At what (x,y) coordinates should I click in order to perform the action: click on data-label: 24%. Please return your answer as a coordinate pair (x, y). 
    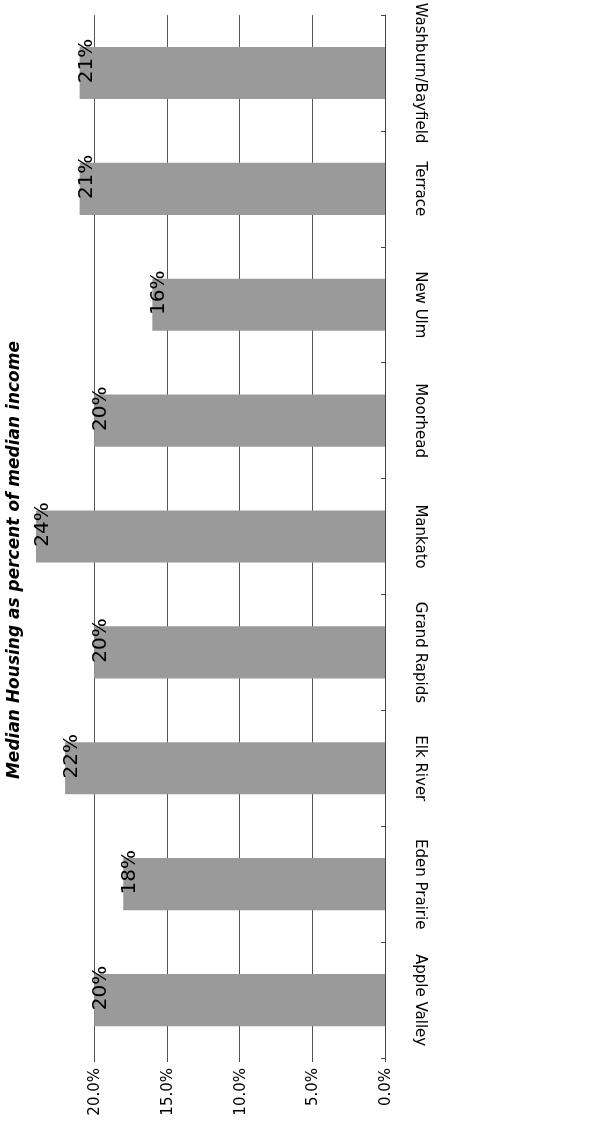
    Looking at the image, I should click on (41, 524).